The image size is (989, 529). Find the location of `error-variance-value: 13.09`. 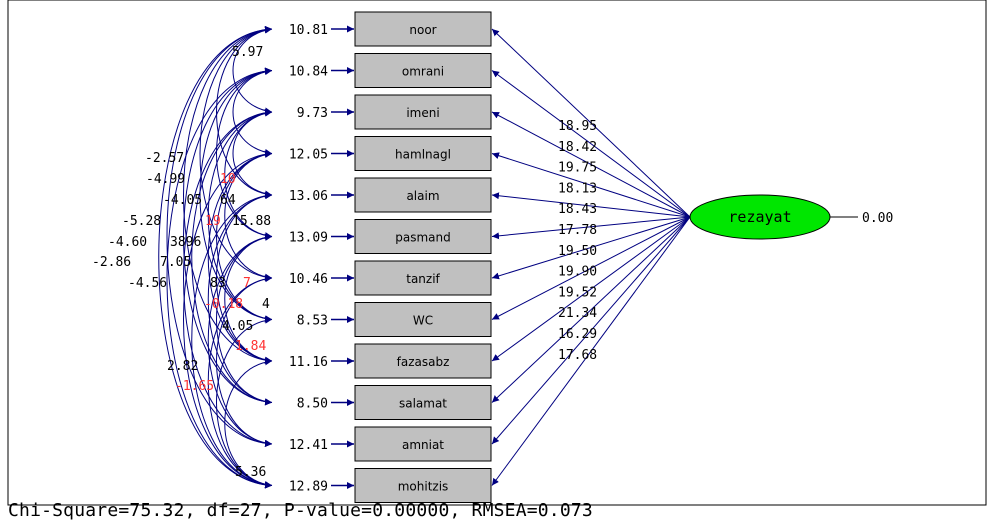

error-variance-value: 13.09 is located at coordinates (308, 238).